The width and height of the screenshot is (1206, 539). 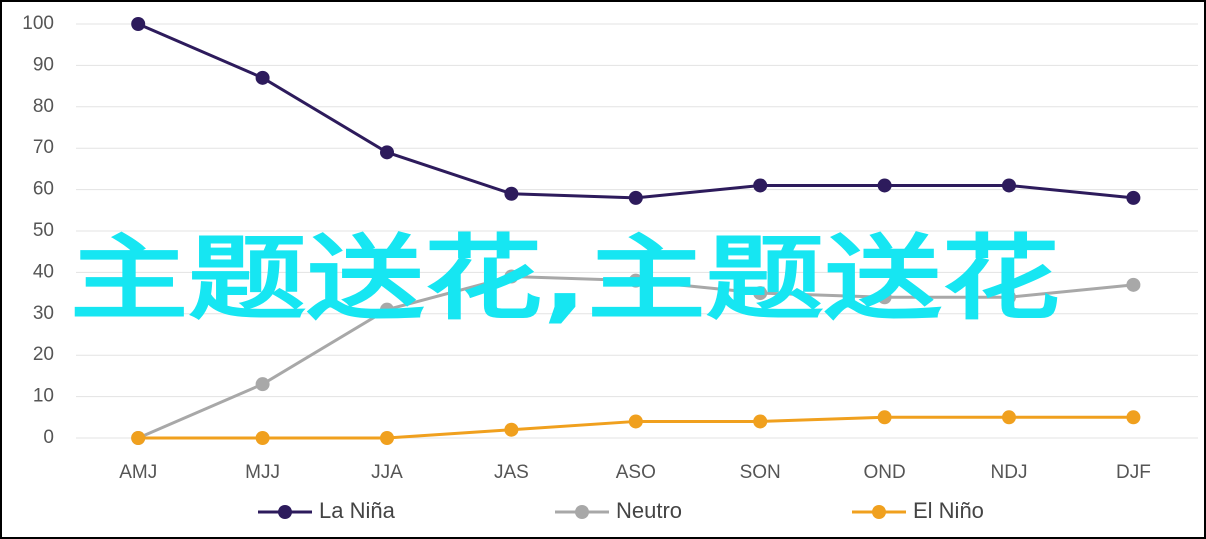 What do you see at coordinates (636, 472) in the screenshot?
I see `x-tick-label: ASO` at bounding box center [636, 472].